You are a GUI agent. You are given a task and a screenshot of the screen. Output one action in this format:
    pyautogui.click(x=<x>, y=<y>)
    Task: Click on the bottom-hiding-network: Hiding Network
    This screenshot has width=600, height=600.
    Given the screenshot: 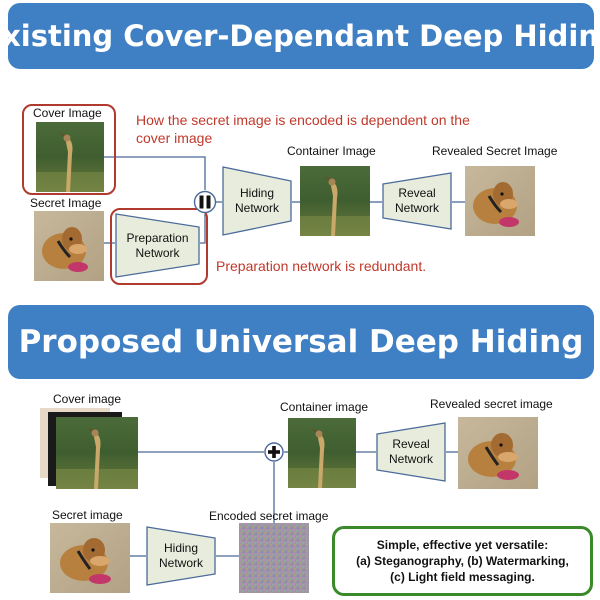 What is the action you would take?
    pyautogui.click(x=181, y=556)
    